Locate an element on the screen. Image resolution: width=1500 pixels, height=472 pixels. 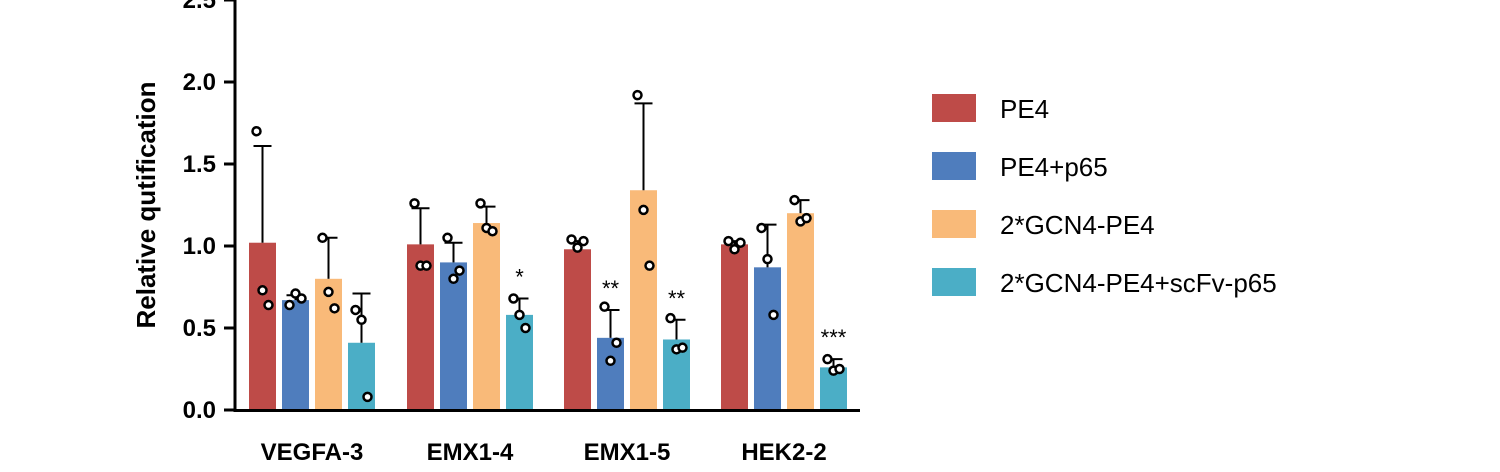
bar-emx1-4-s0 is located at coordinates (420, 327).